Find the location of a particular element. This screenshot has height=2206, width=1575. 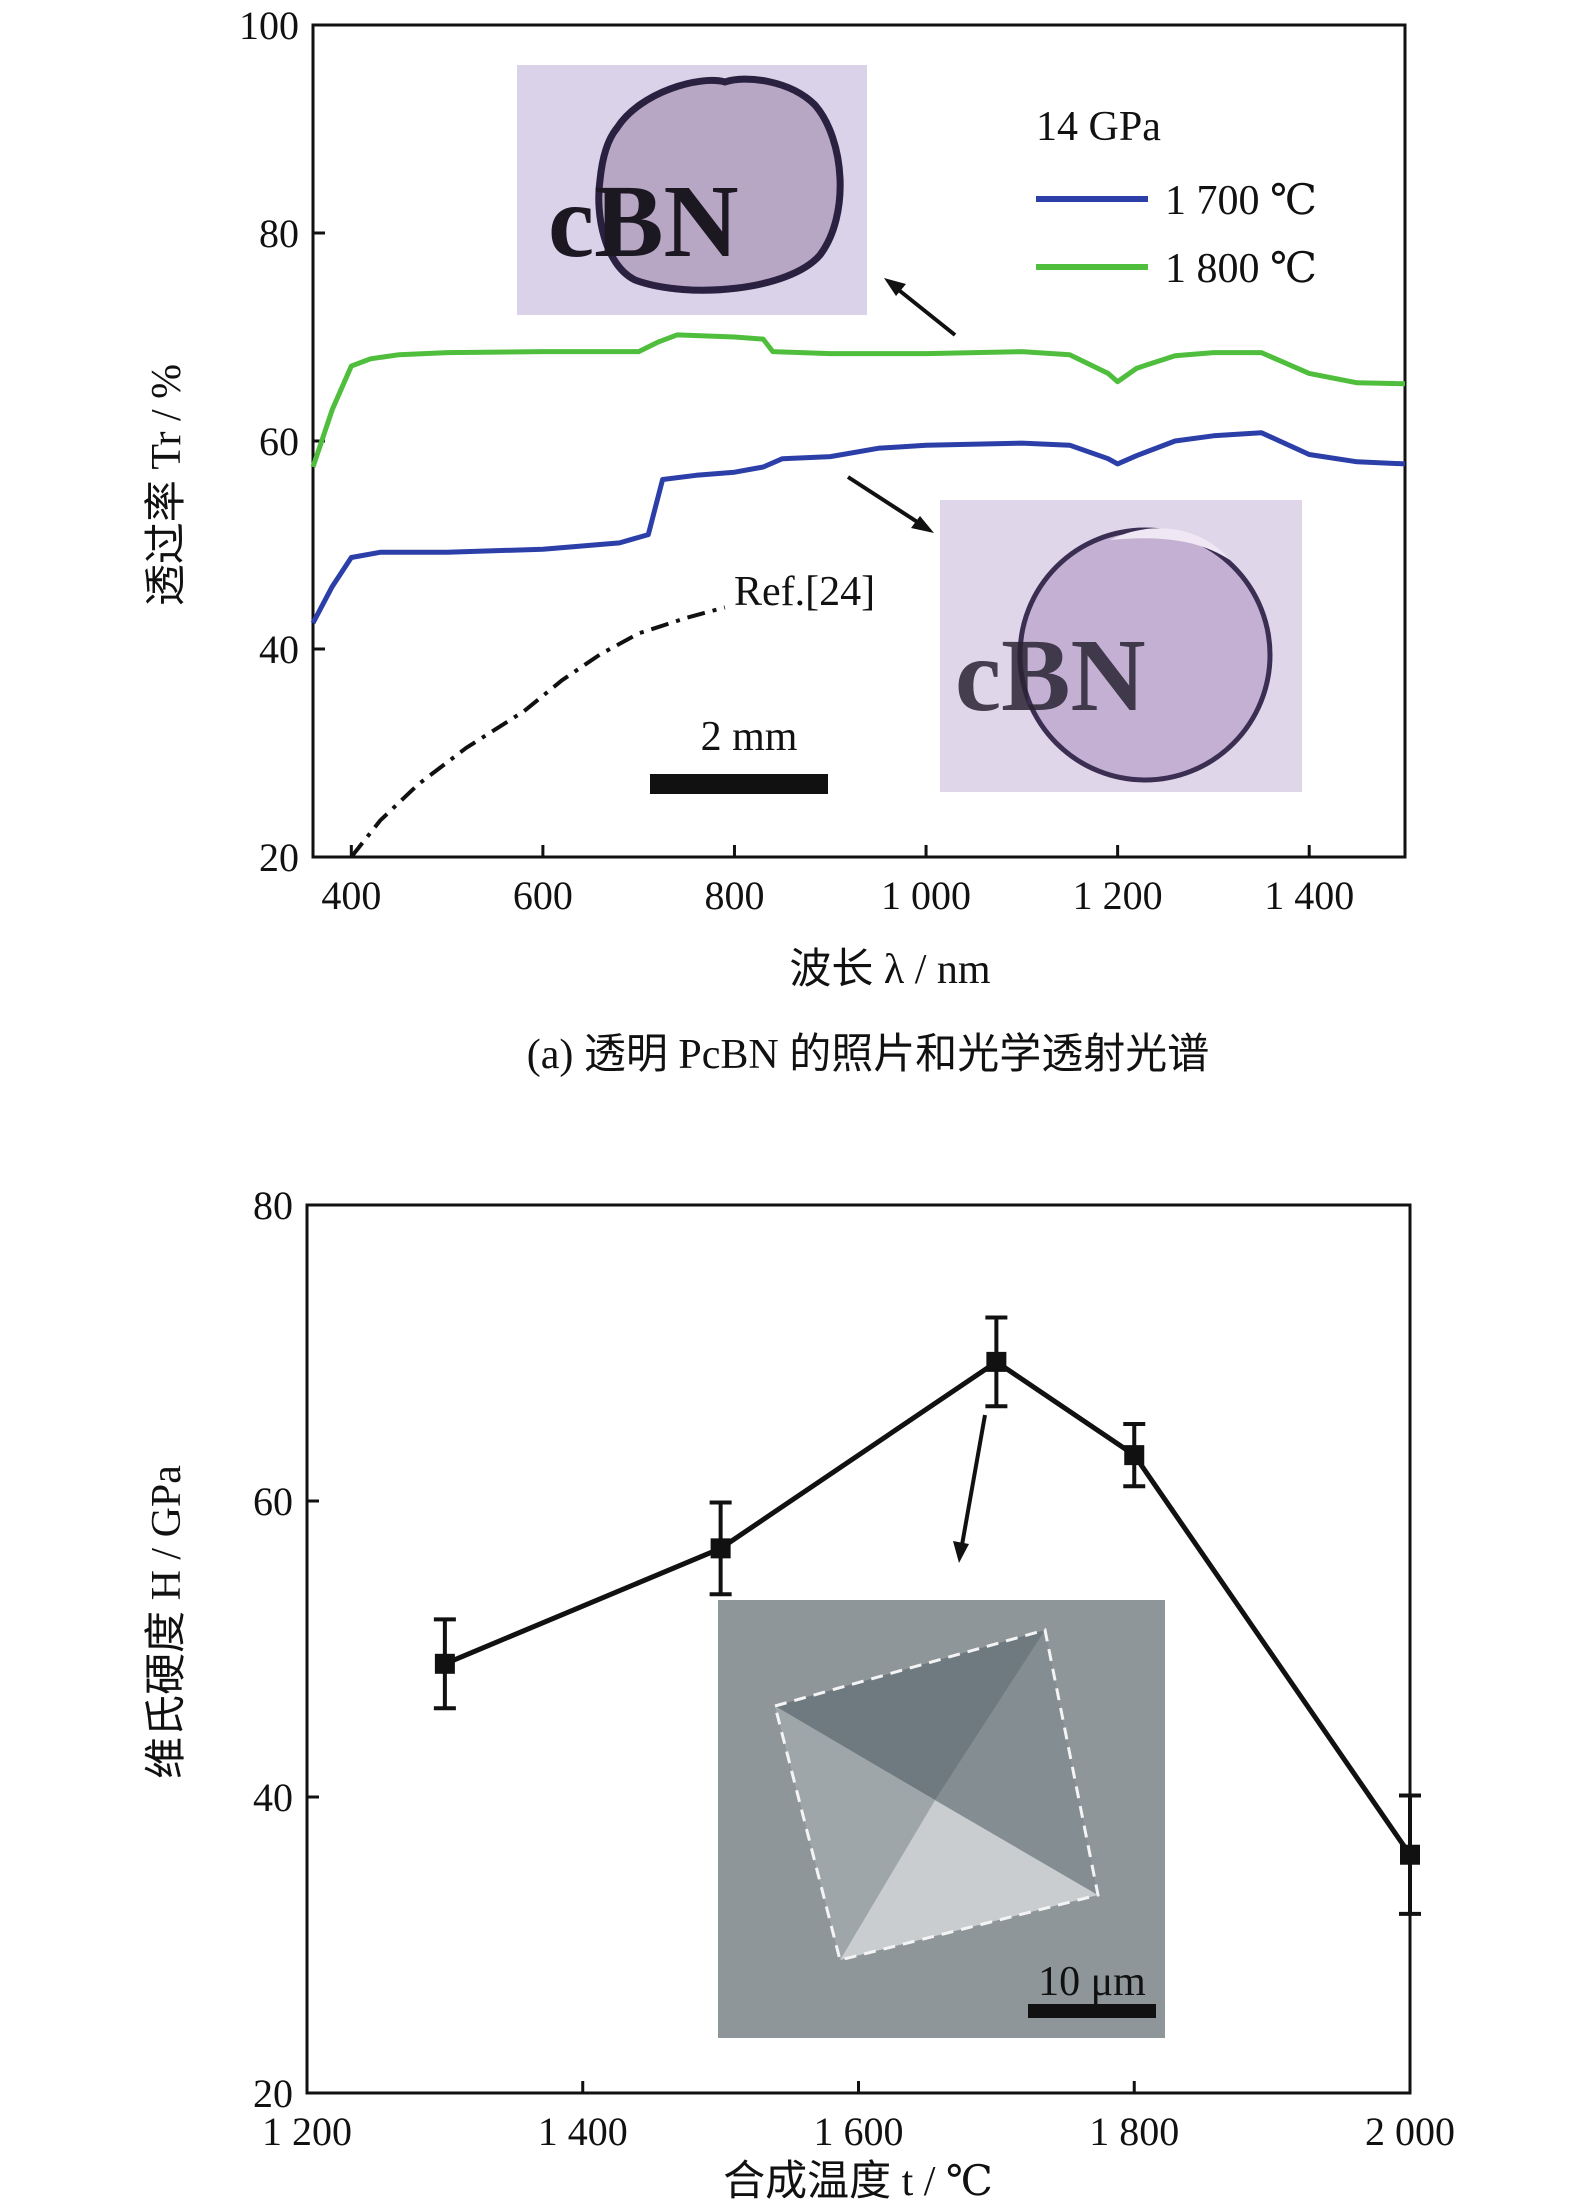

axis-b-x-tick-label: 1 600 is located at coordinates (859, 2131).